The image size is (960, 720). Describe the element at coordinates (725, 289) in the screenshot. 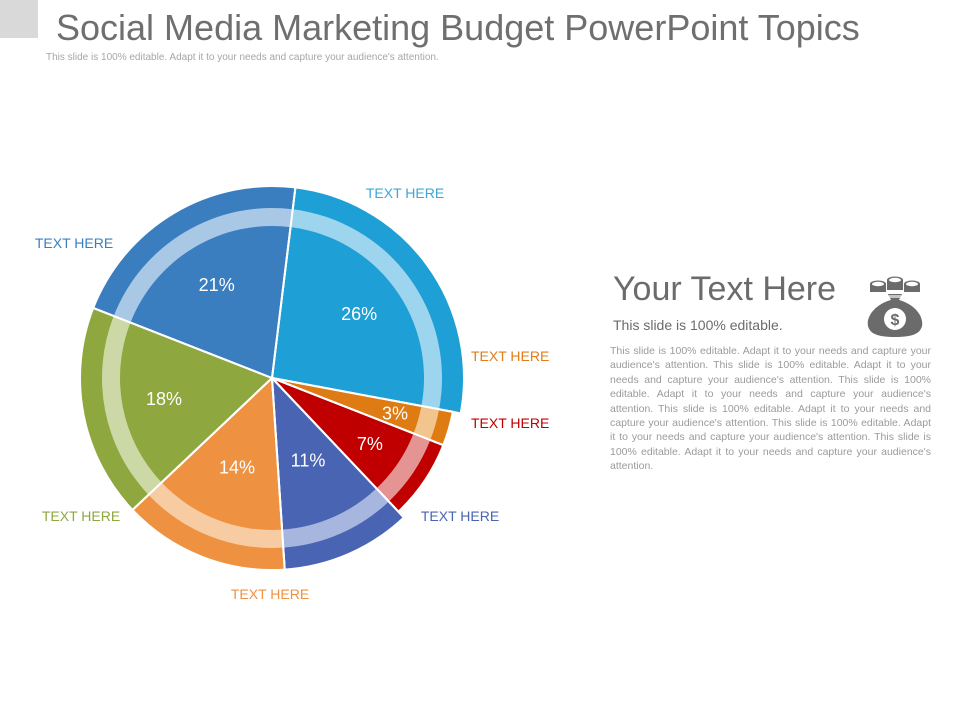

I see `side-heading: Your Text Here` at that location.